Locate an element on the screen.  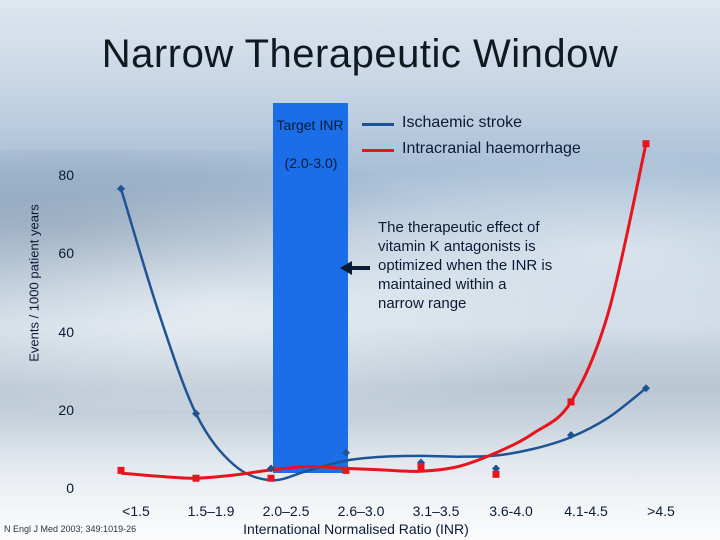
citation: N Engl J Med 2003; 349:1019-26 is located at coordinates (70, 529).